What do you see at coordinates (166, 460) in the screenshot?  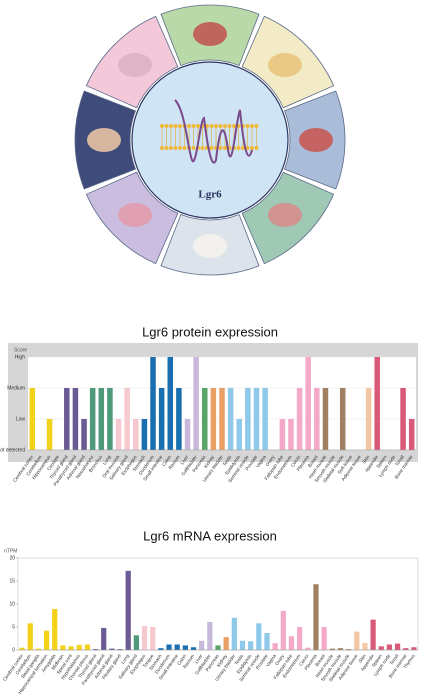 I see `x-tick-label: Colon` at bounding box center [166, 460].